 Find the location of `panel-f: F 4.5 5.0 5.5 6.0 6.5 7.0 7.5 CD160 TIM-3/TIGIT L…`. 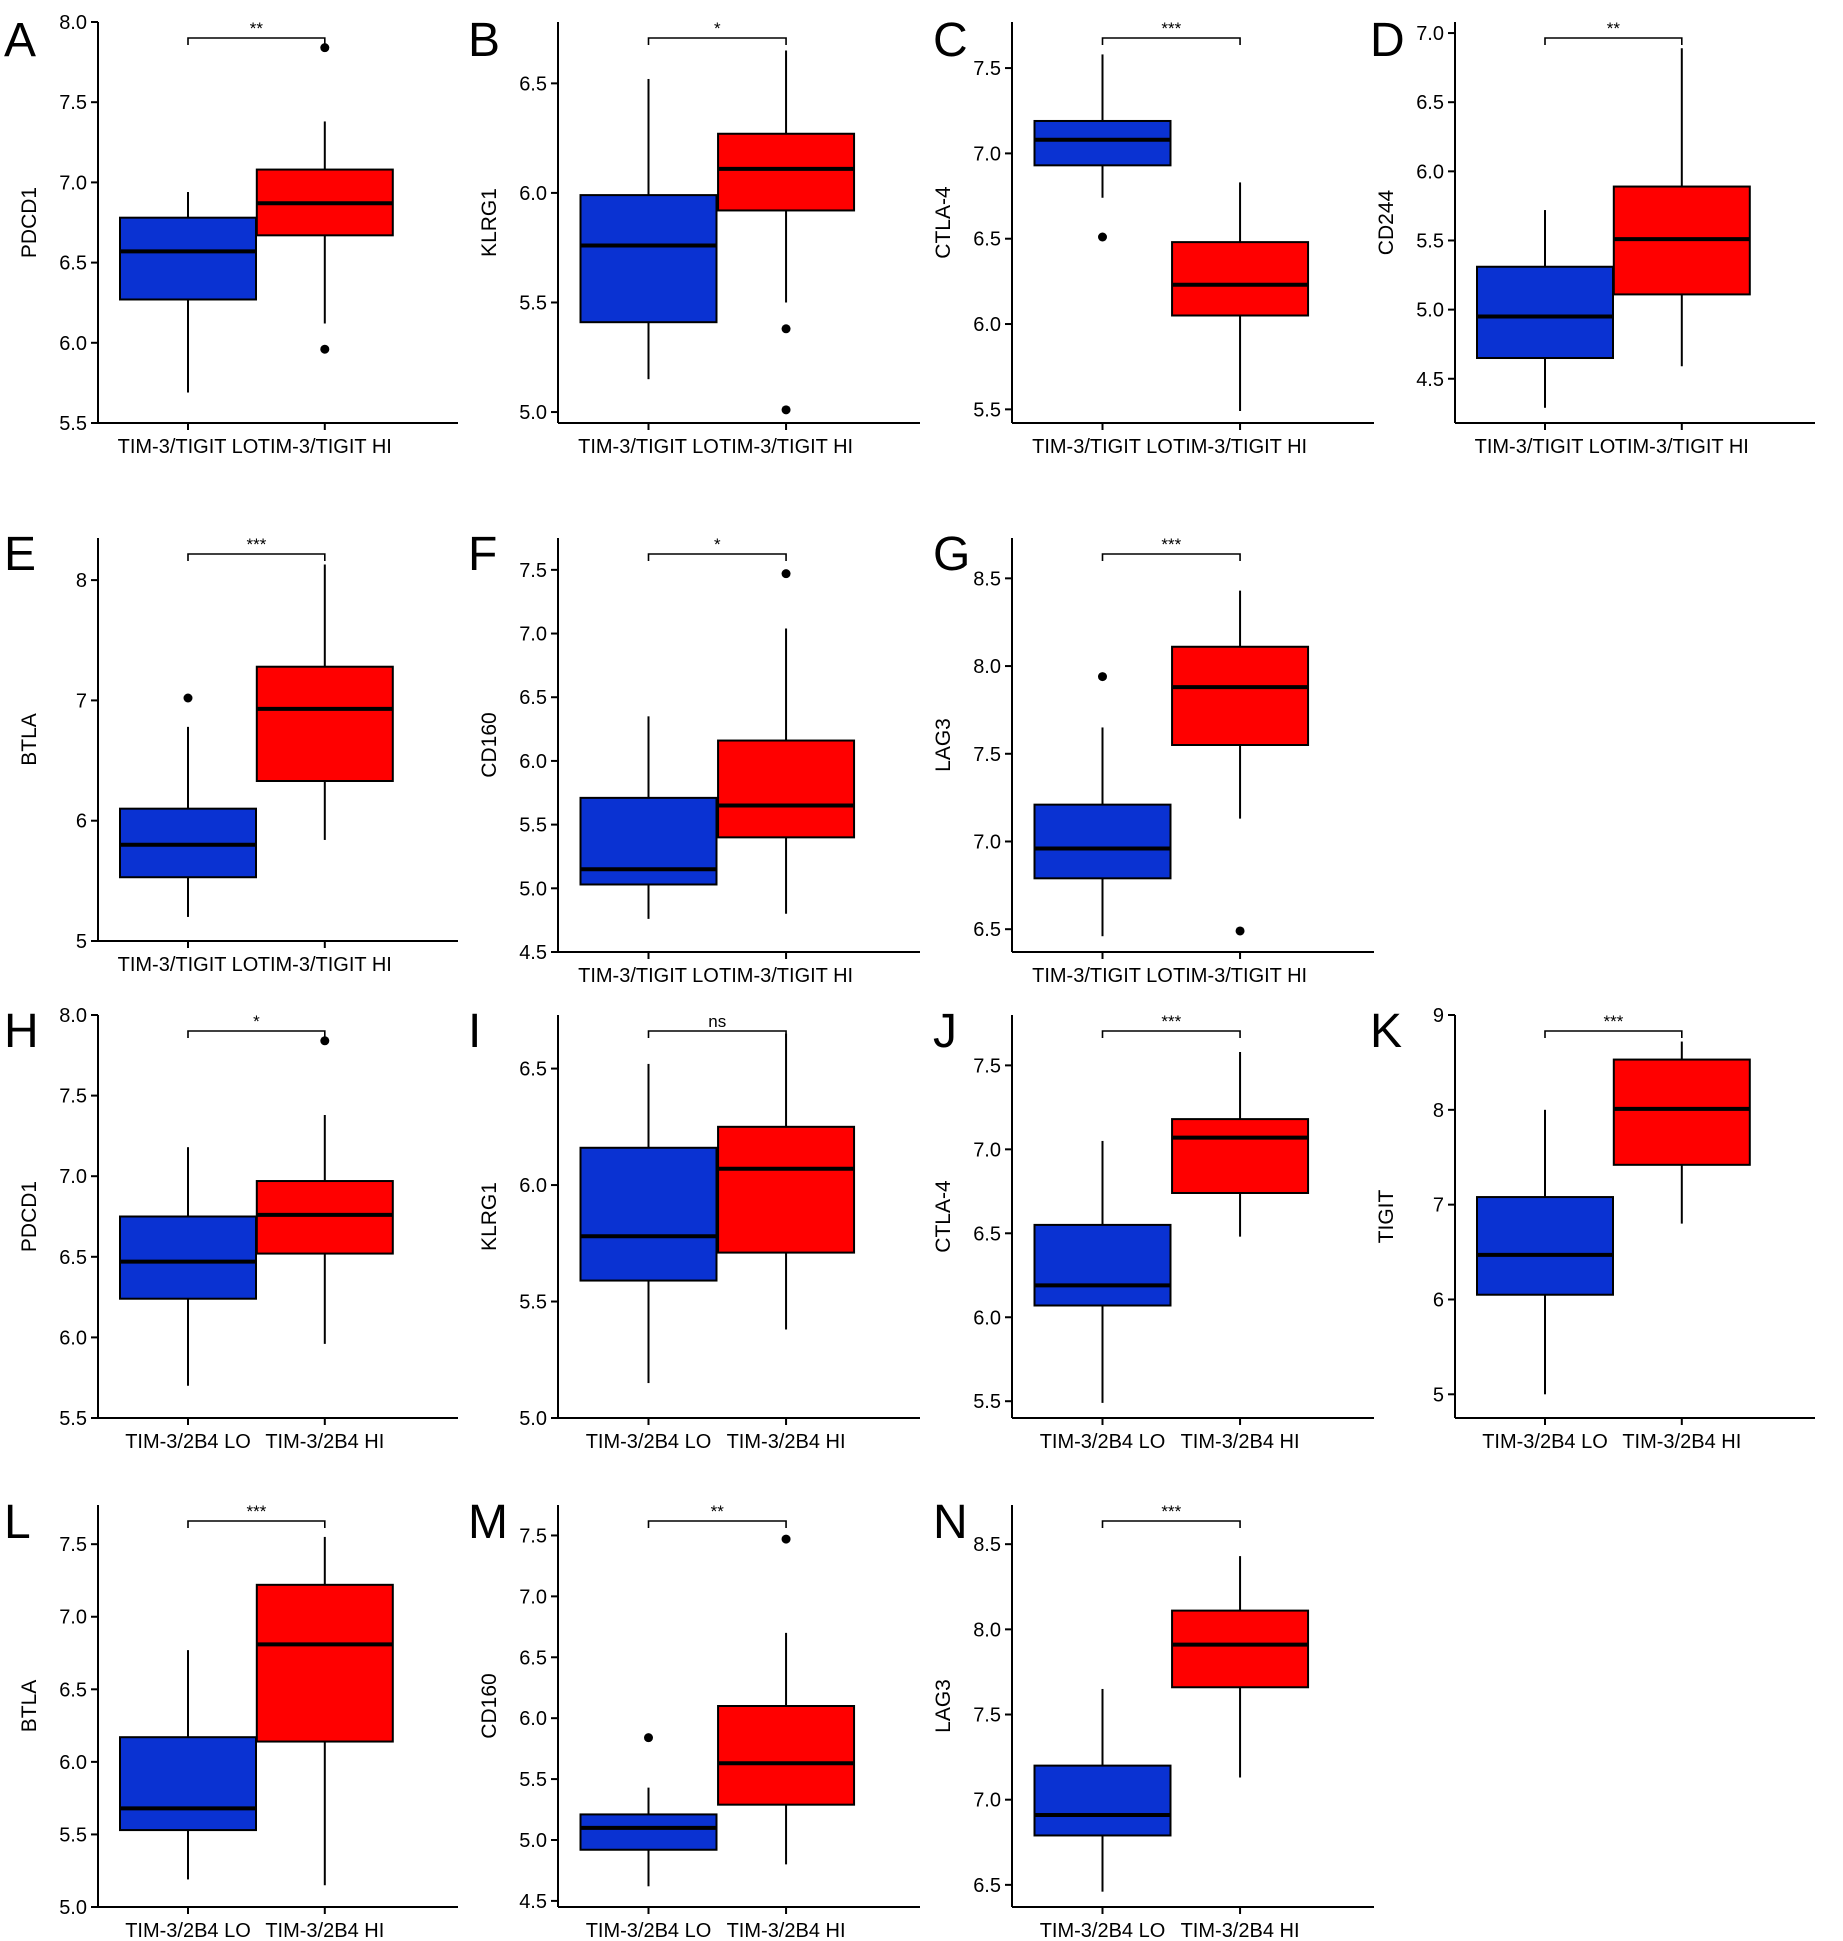

panel-f: F 4.5 5.0 5.5 6.0 6.5 7.0 7.5 CD160 TIM-3/TIGIT L… is located at coordinates (694, 757).